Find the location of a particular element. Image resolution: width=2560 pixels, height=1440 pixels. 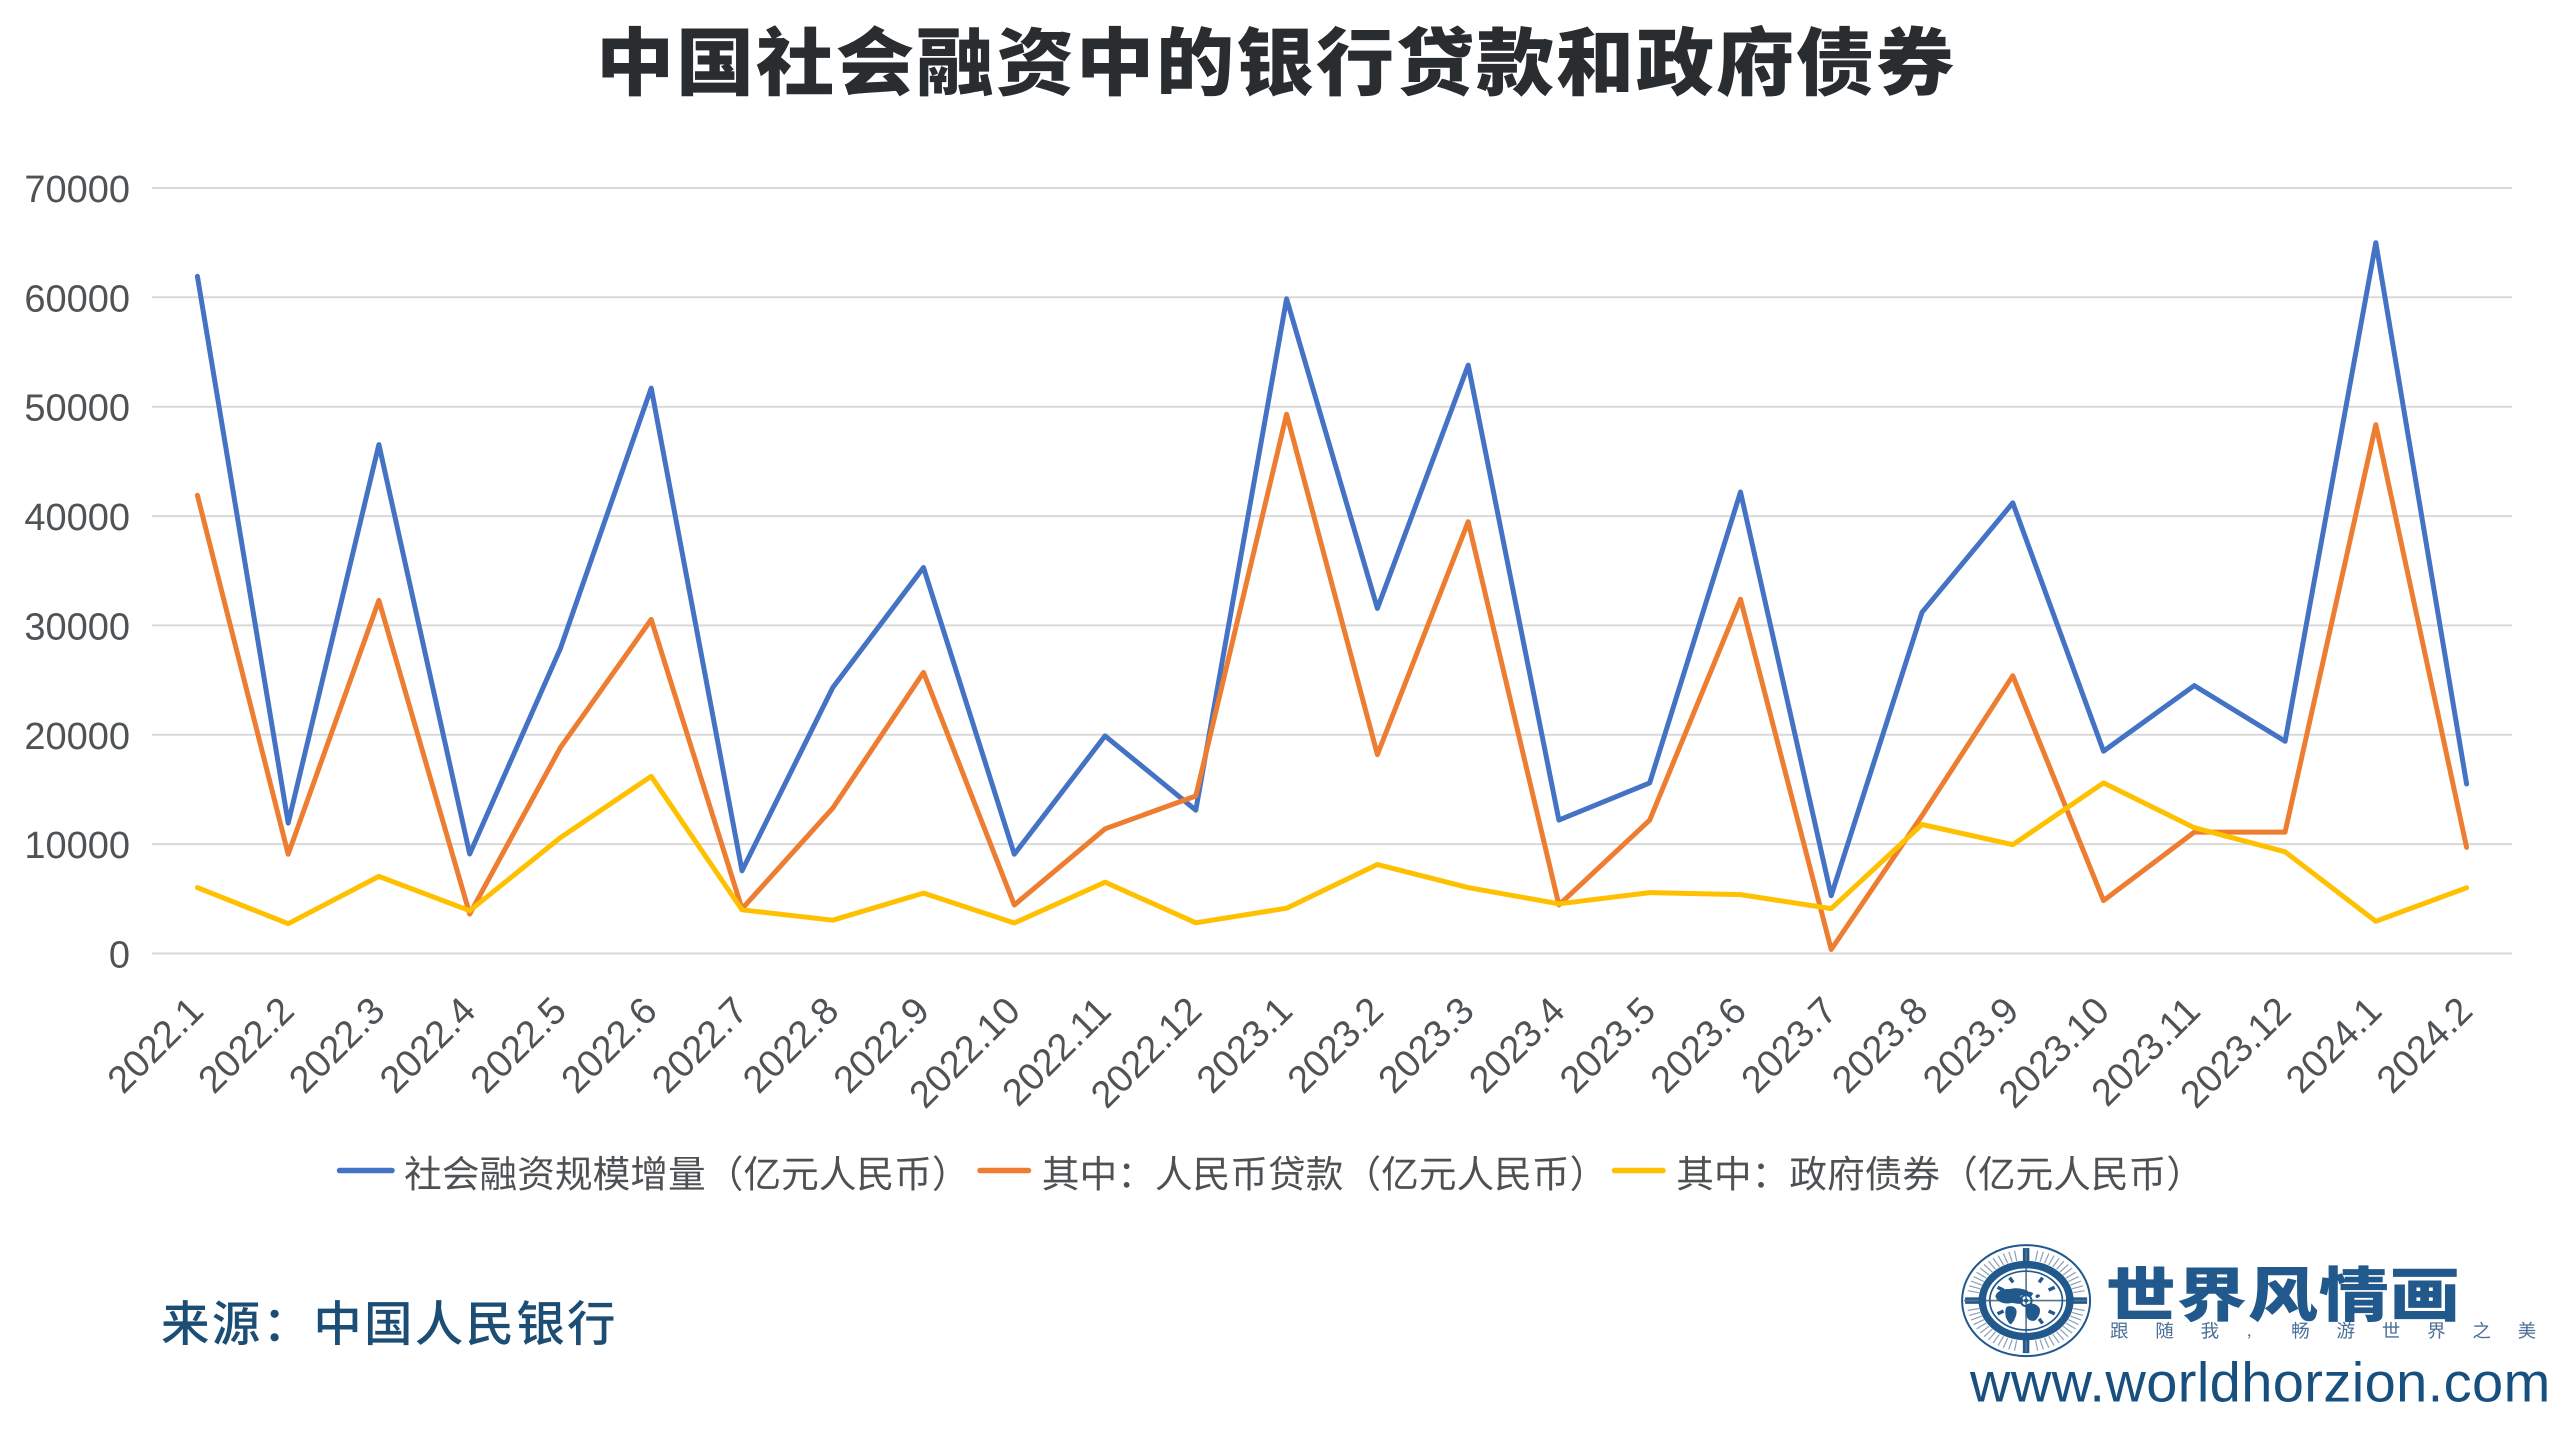

svg-text: 2023.7 is located at coordinates (1790, 1046).